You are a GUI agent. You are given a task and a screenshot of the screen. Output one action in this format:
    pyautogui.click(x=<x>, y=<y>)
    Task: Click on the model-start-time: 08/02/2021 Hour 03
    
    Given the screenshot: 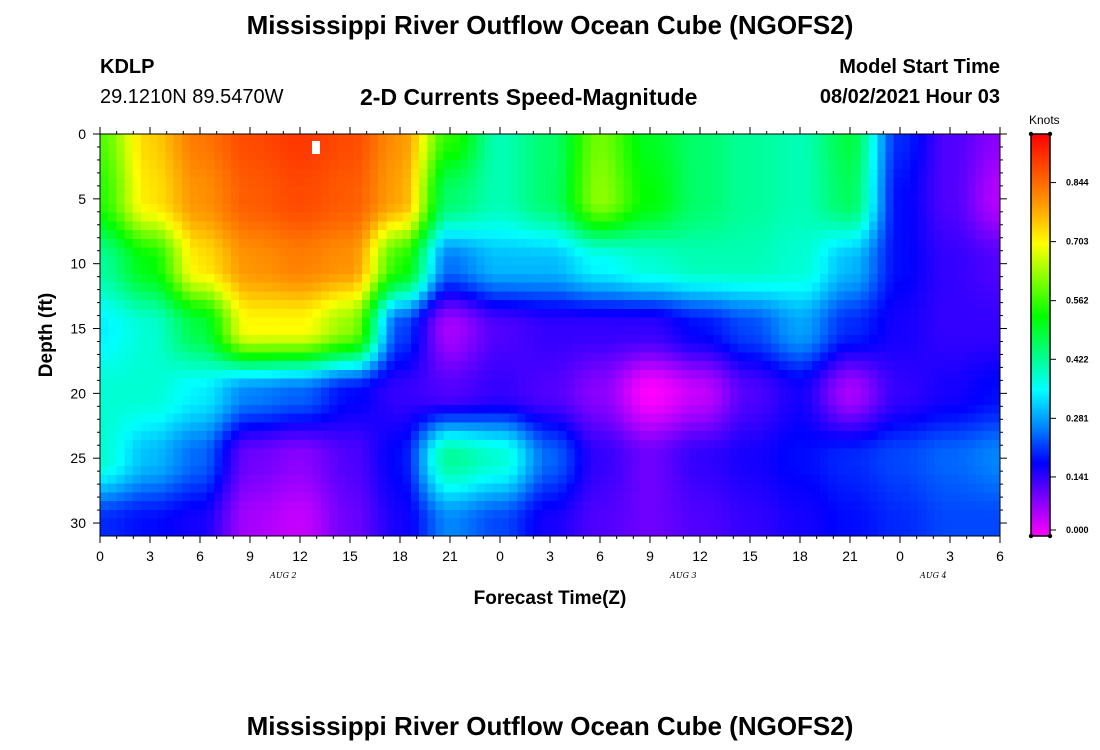 What is the action you would take?
    pyautogui.click(x=909, y=97)
    